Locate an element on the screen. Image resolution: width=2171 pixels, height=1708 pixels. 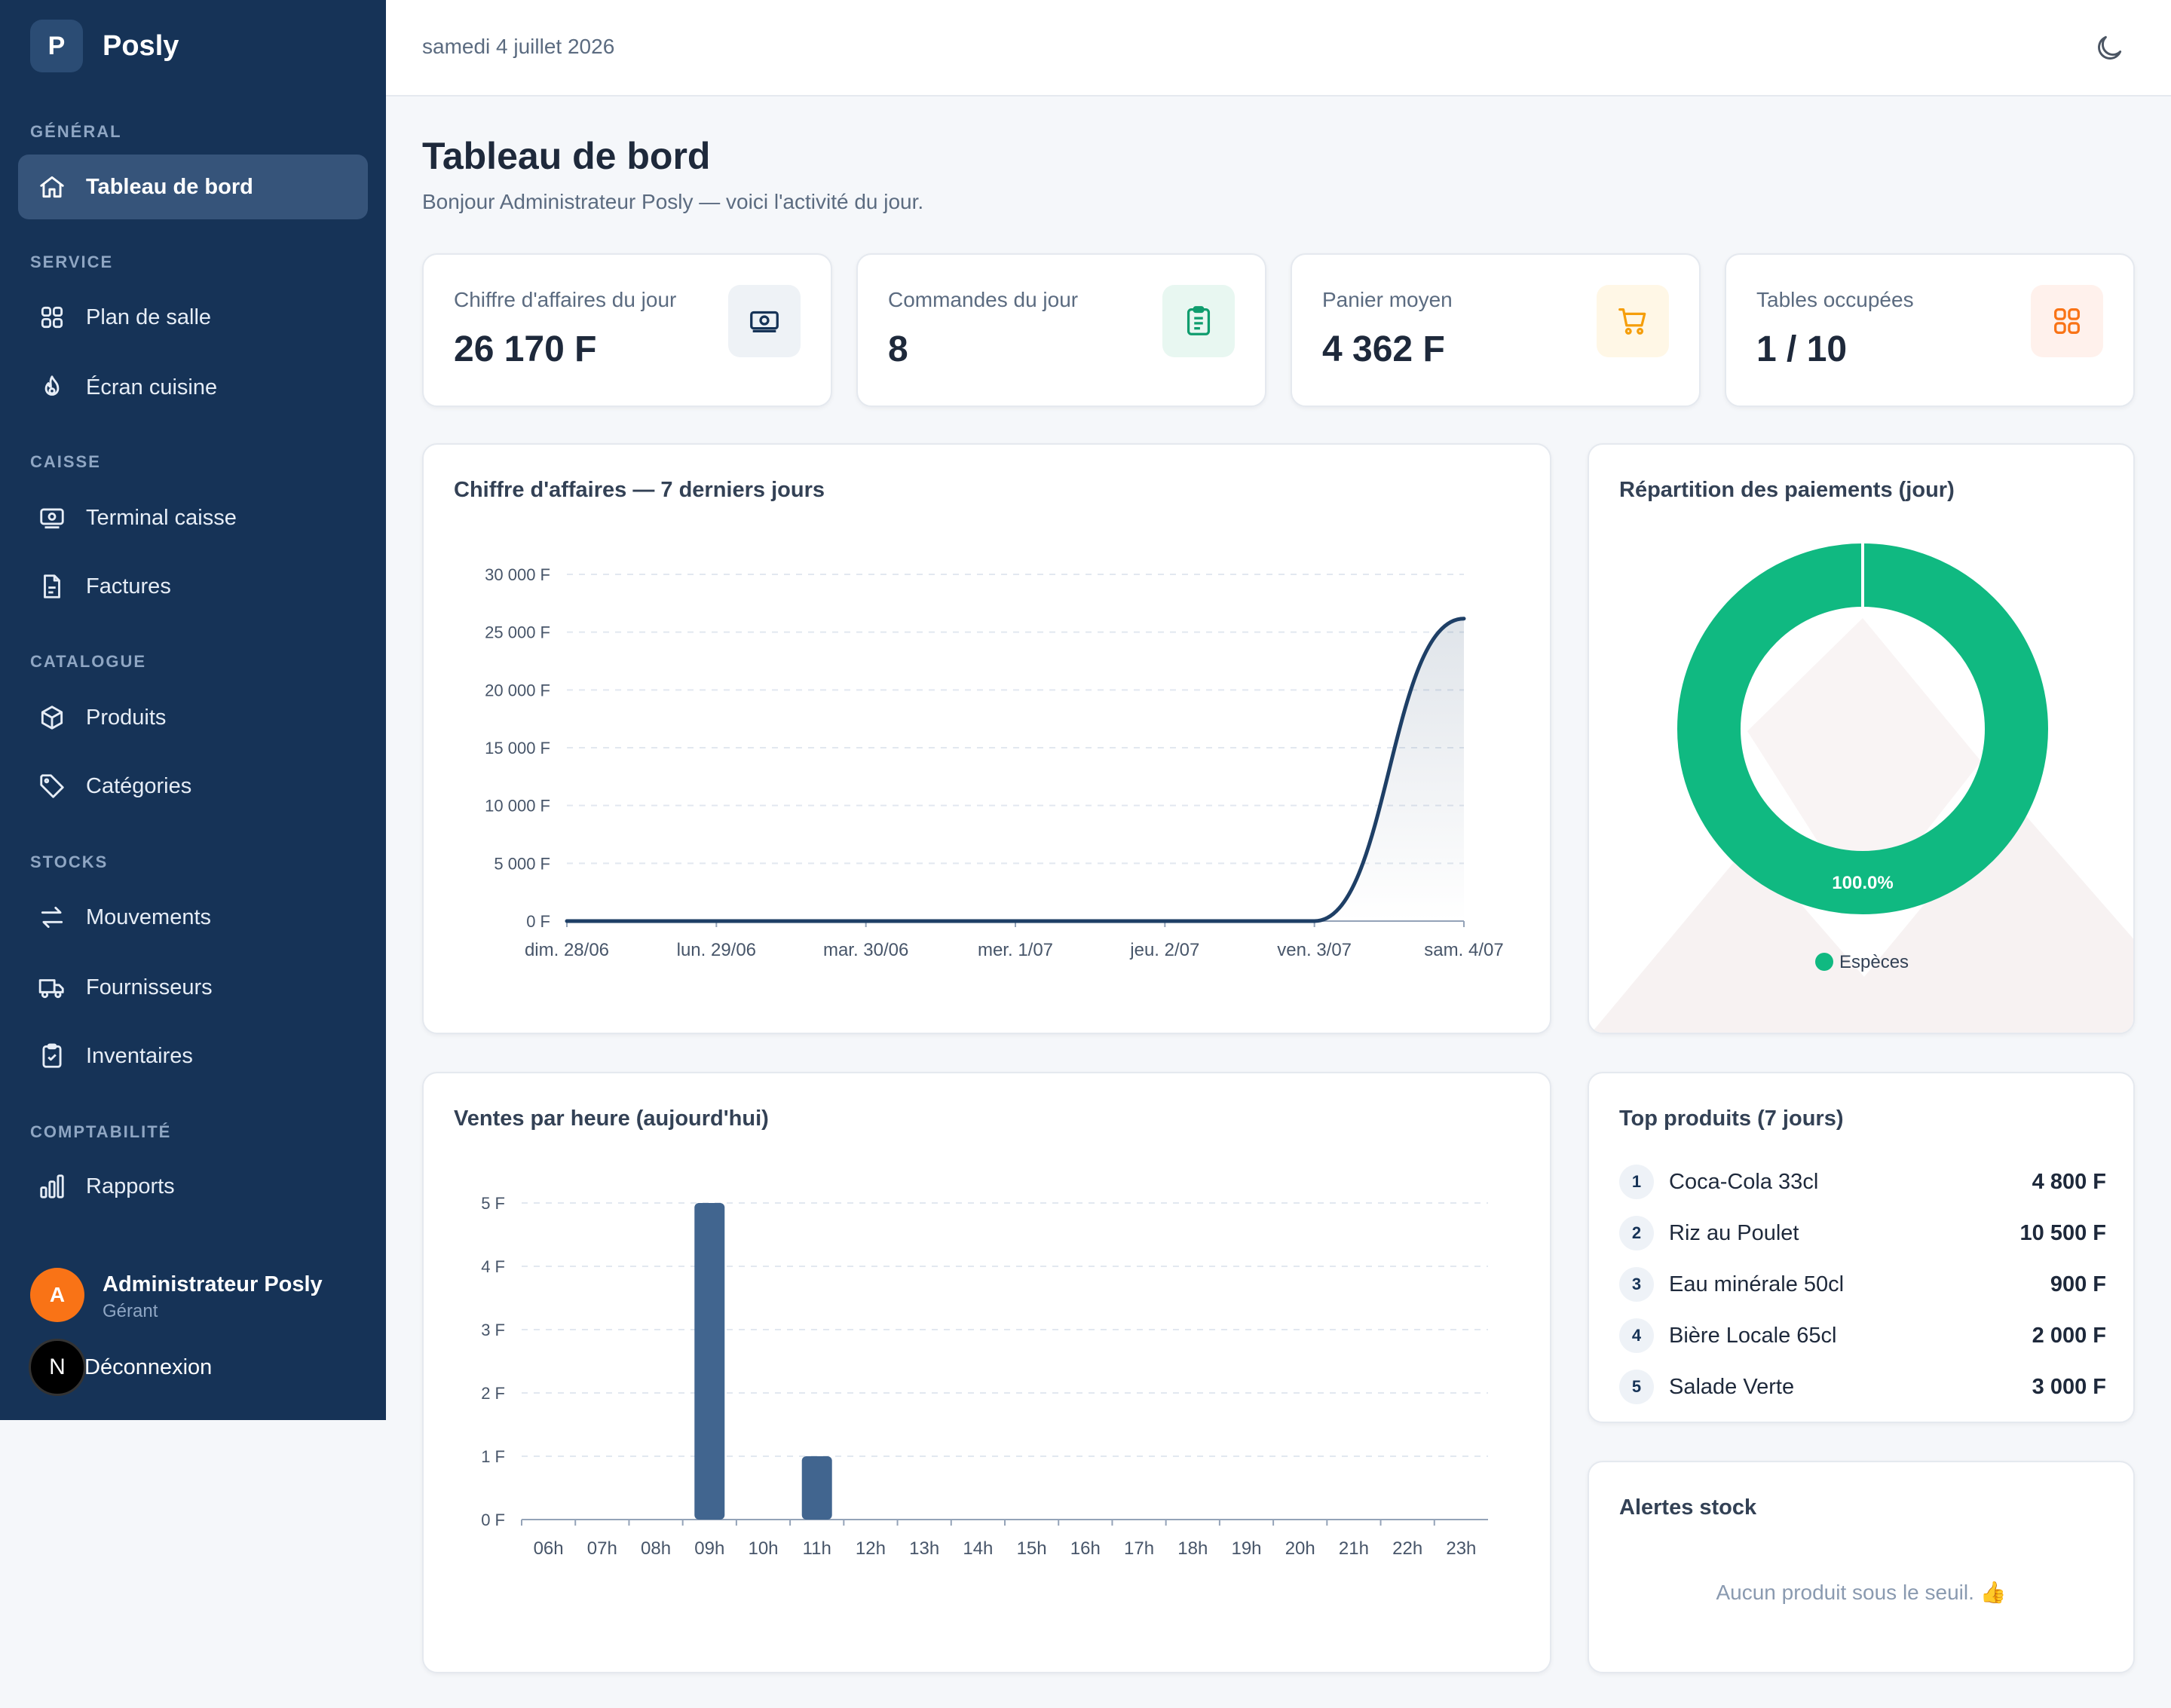
sidebar-item-movements: Mouvements is located at coordinates (193, 918).